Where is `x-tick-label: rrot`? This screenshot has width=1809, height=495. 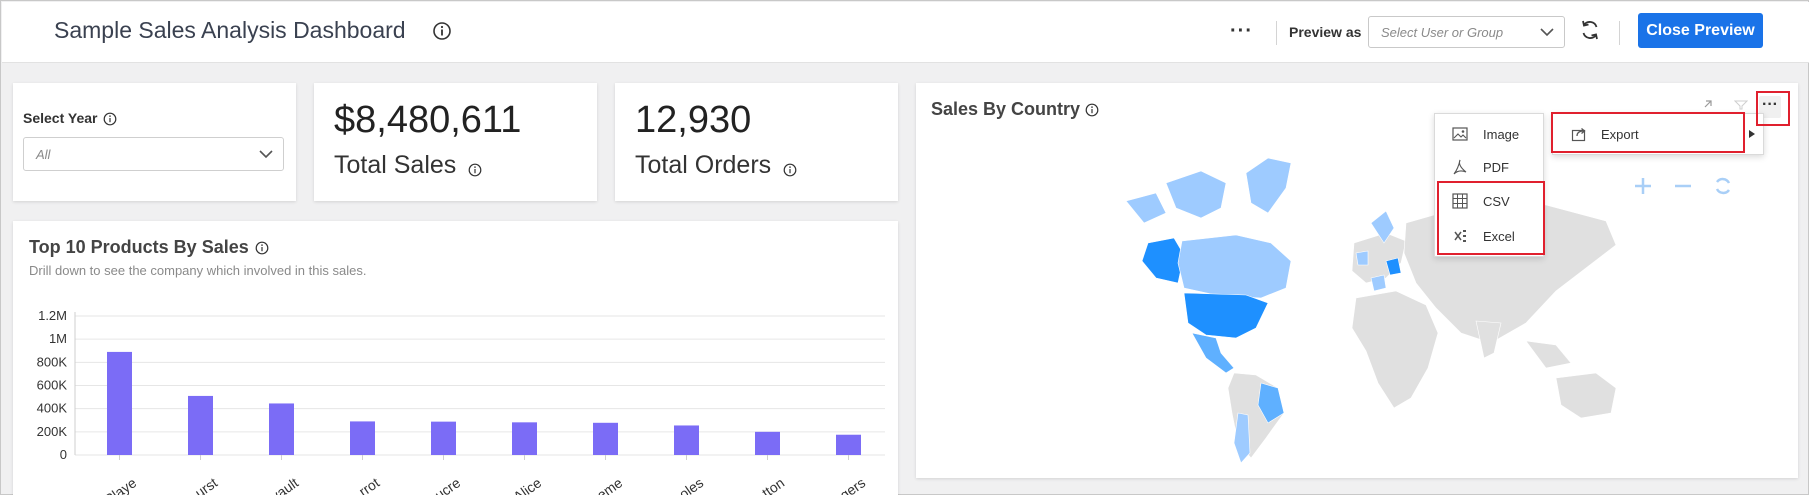
x-tick-label: rrot is located at coordinates (369, 484).